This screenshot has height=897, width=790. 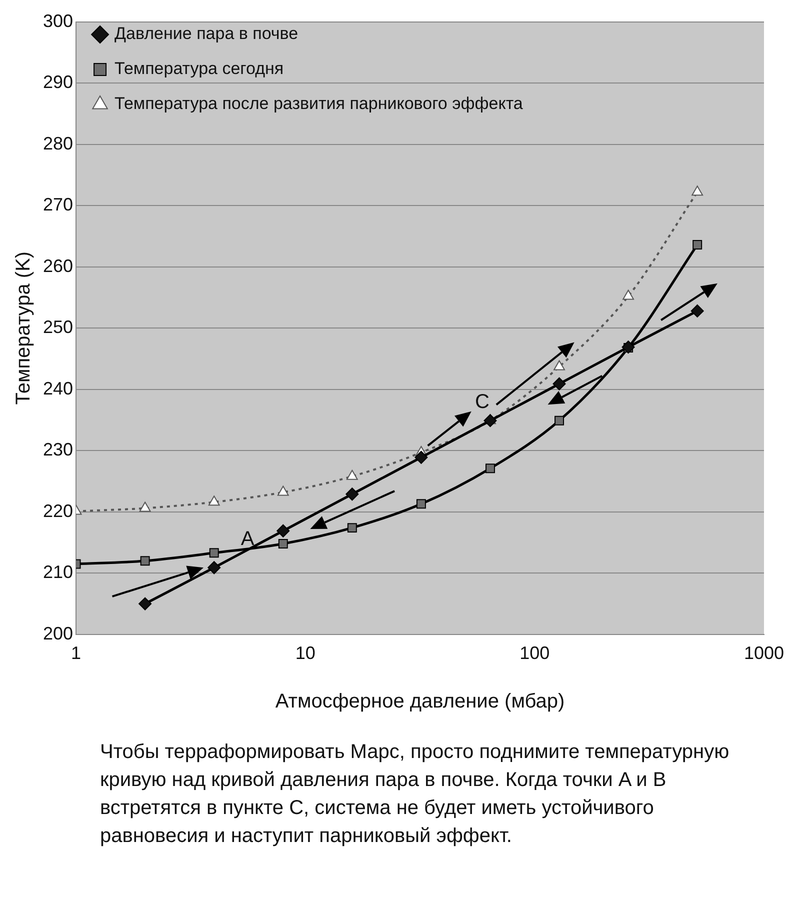 What do you see at coordinates (305, 653) in the screenshot?
I see `x-tick-label: 10` at bounding box center [305, 653].